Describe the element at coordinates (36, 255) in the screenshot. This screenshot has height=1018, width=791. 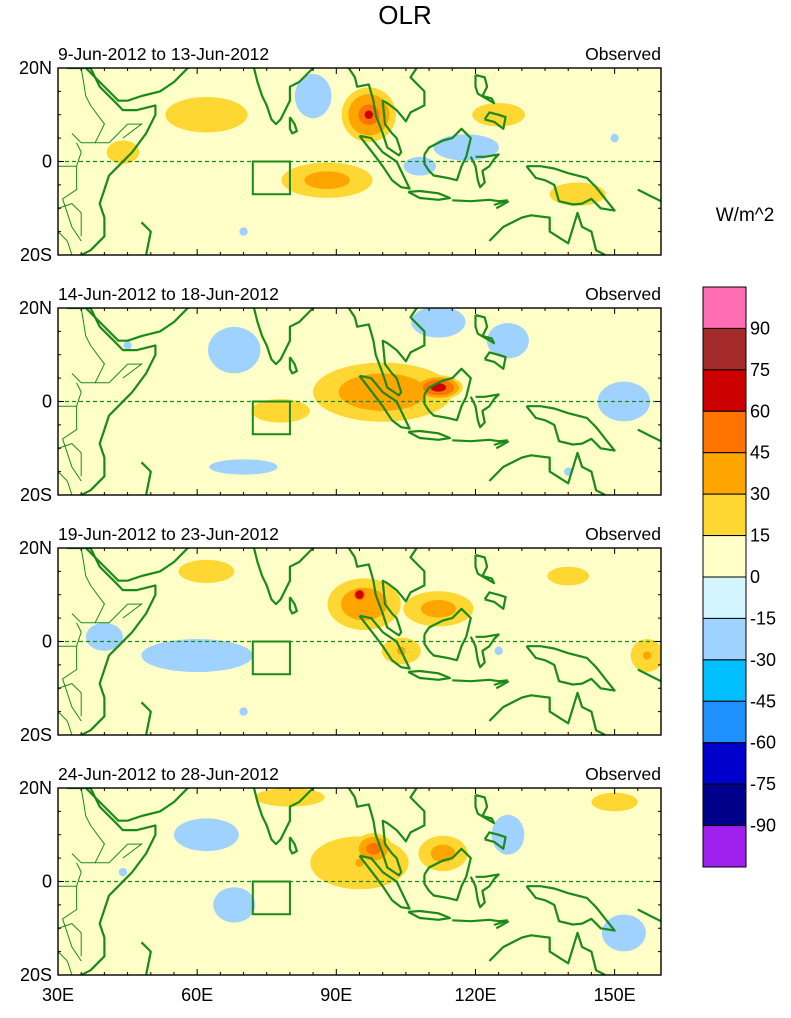
I see `y-tick-label: 20S` at that location.